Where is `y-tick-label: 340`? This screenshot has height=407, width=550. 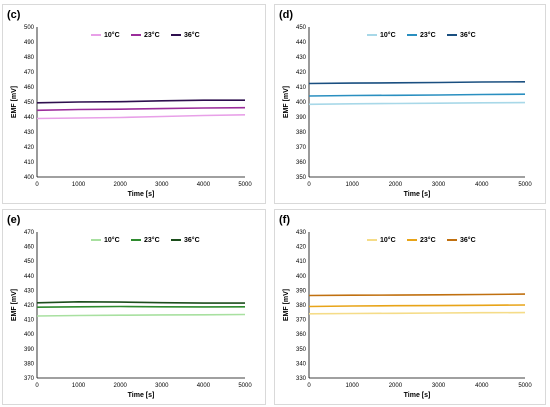 y-tick-label: 340 is located at coordinates (301, 364).